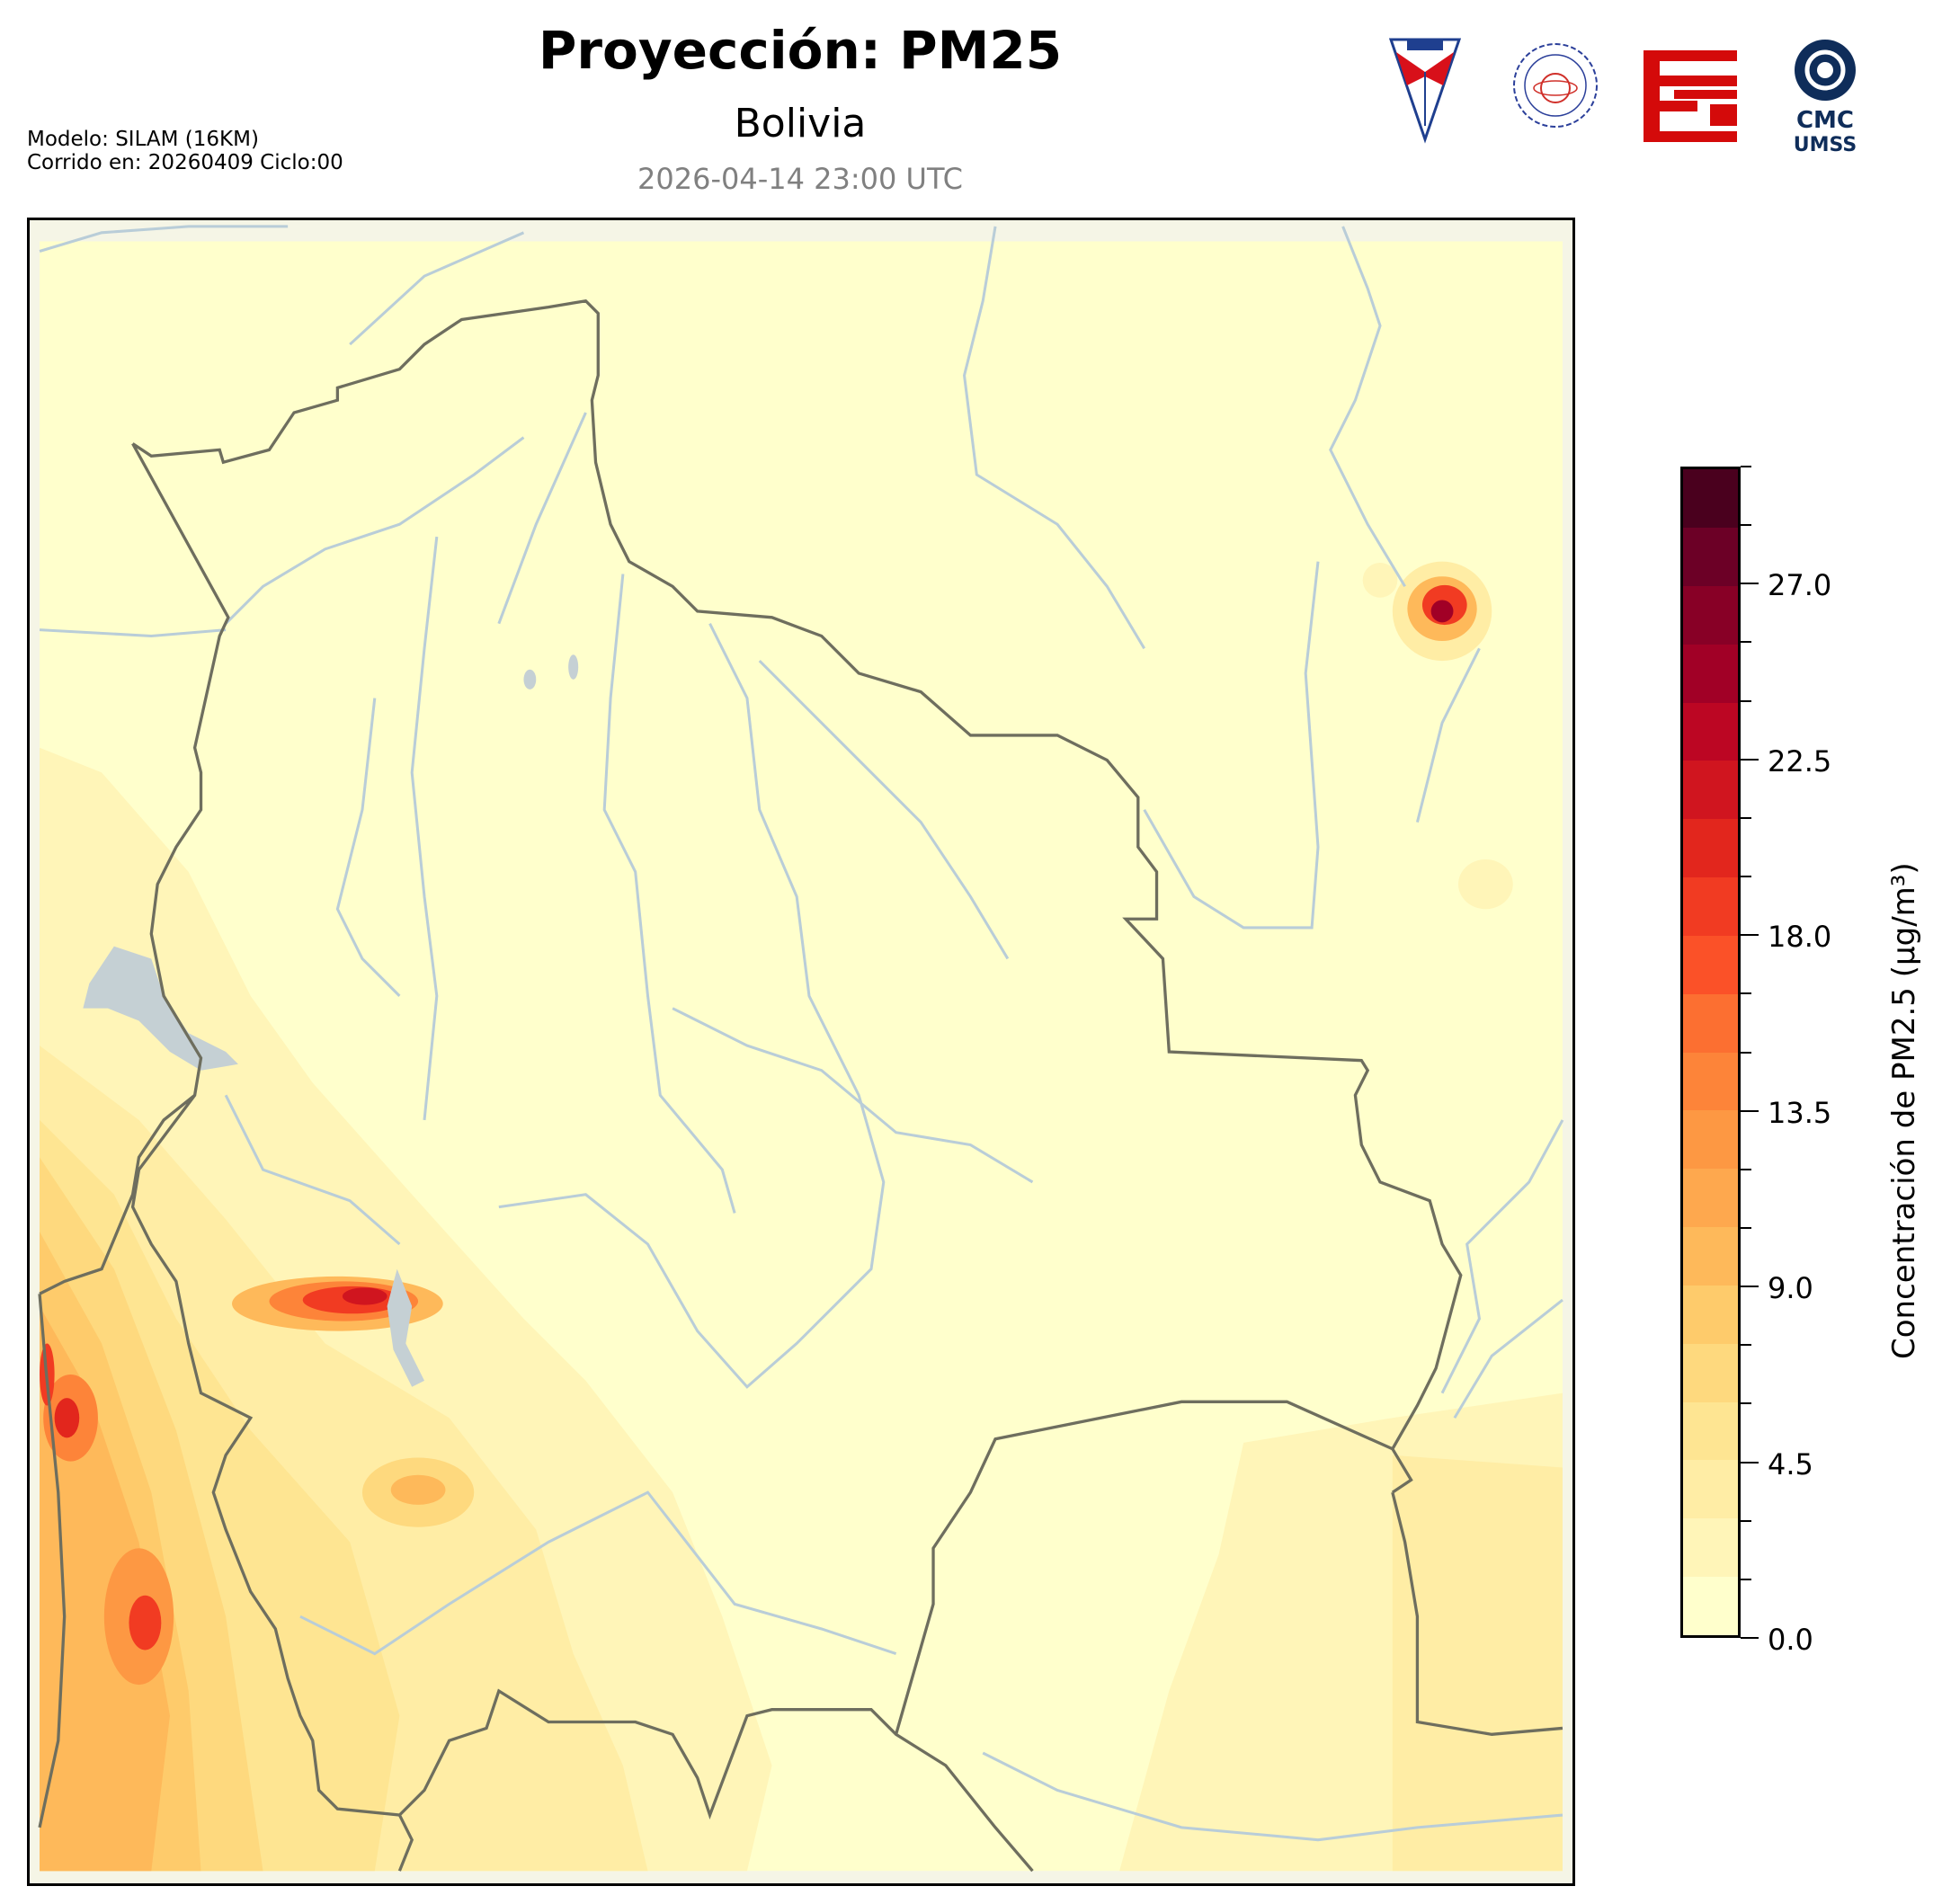 Image resolution: width=1942 pixels, height=1904 pixels. I want to click on map-subtitle: Bolivia, so click(800, 124).